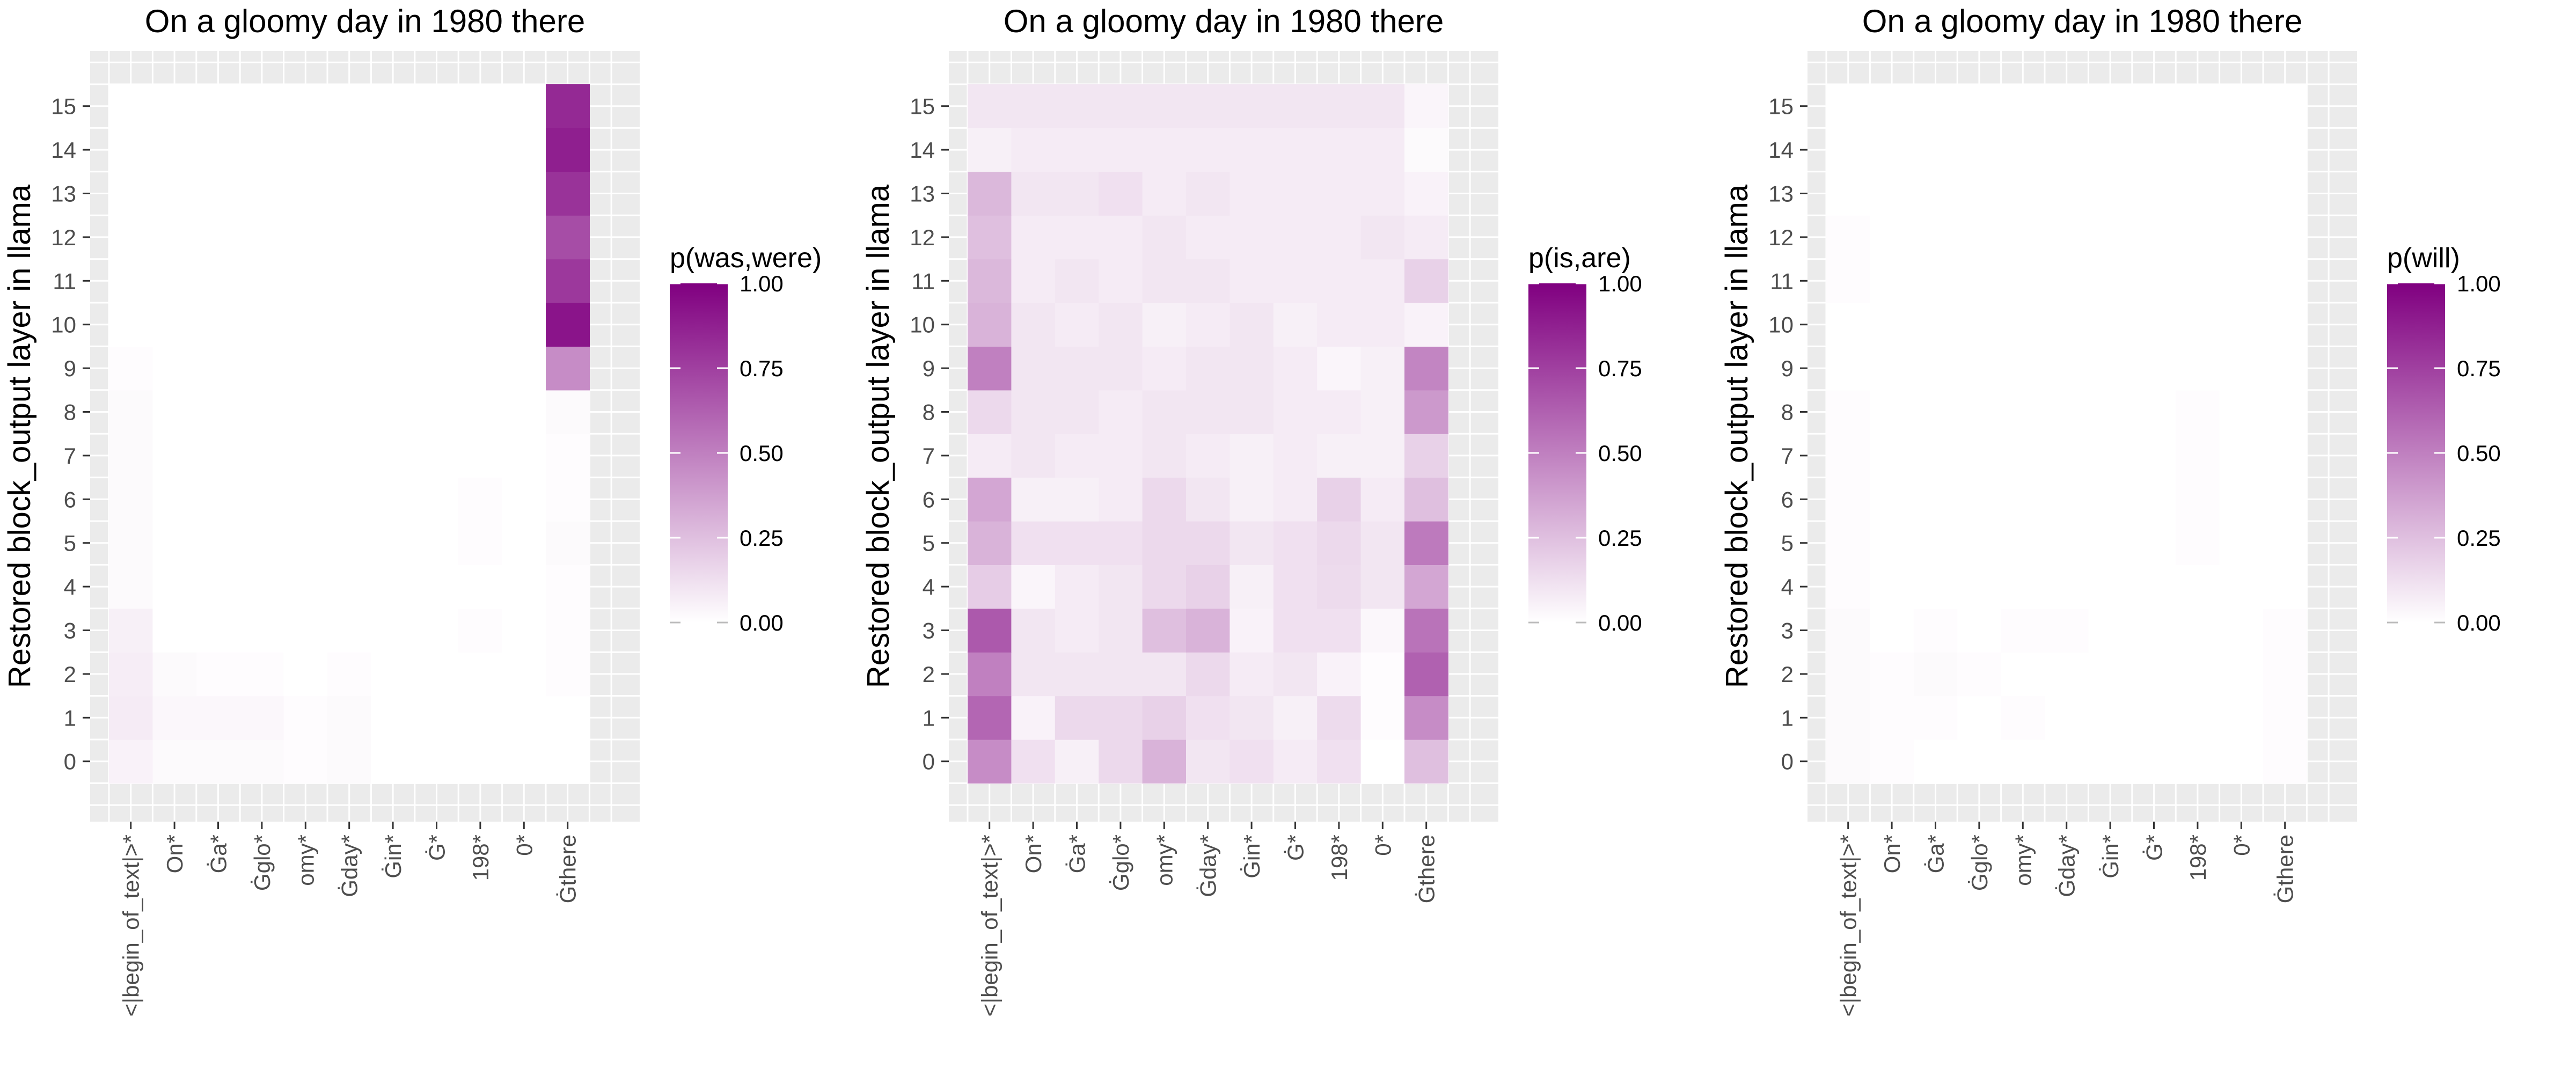 Image resolution: width=2576 pixels, height=1076 pixels. Describe the element at coordinates (2423, 258) in the screenshot. I see `legend-title: p(will)` at that location.